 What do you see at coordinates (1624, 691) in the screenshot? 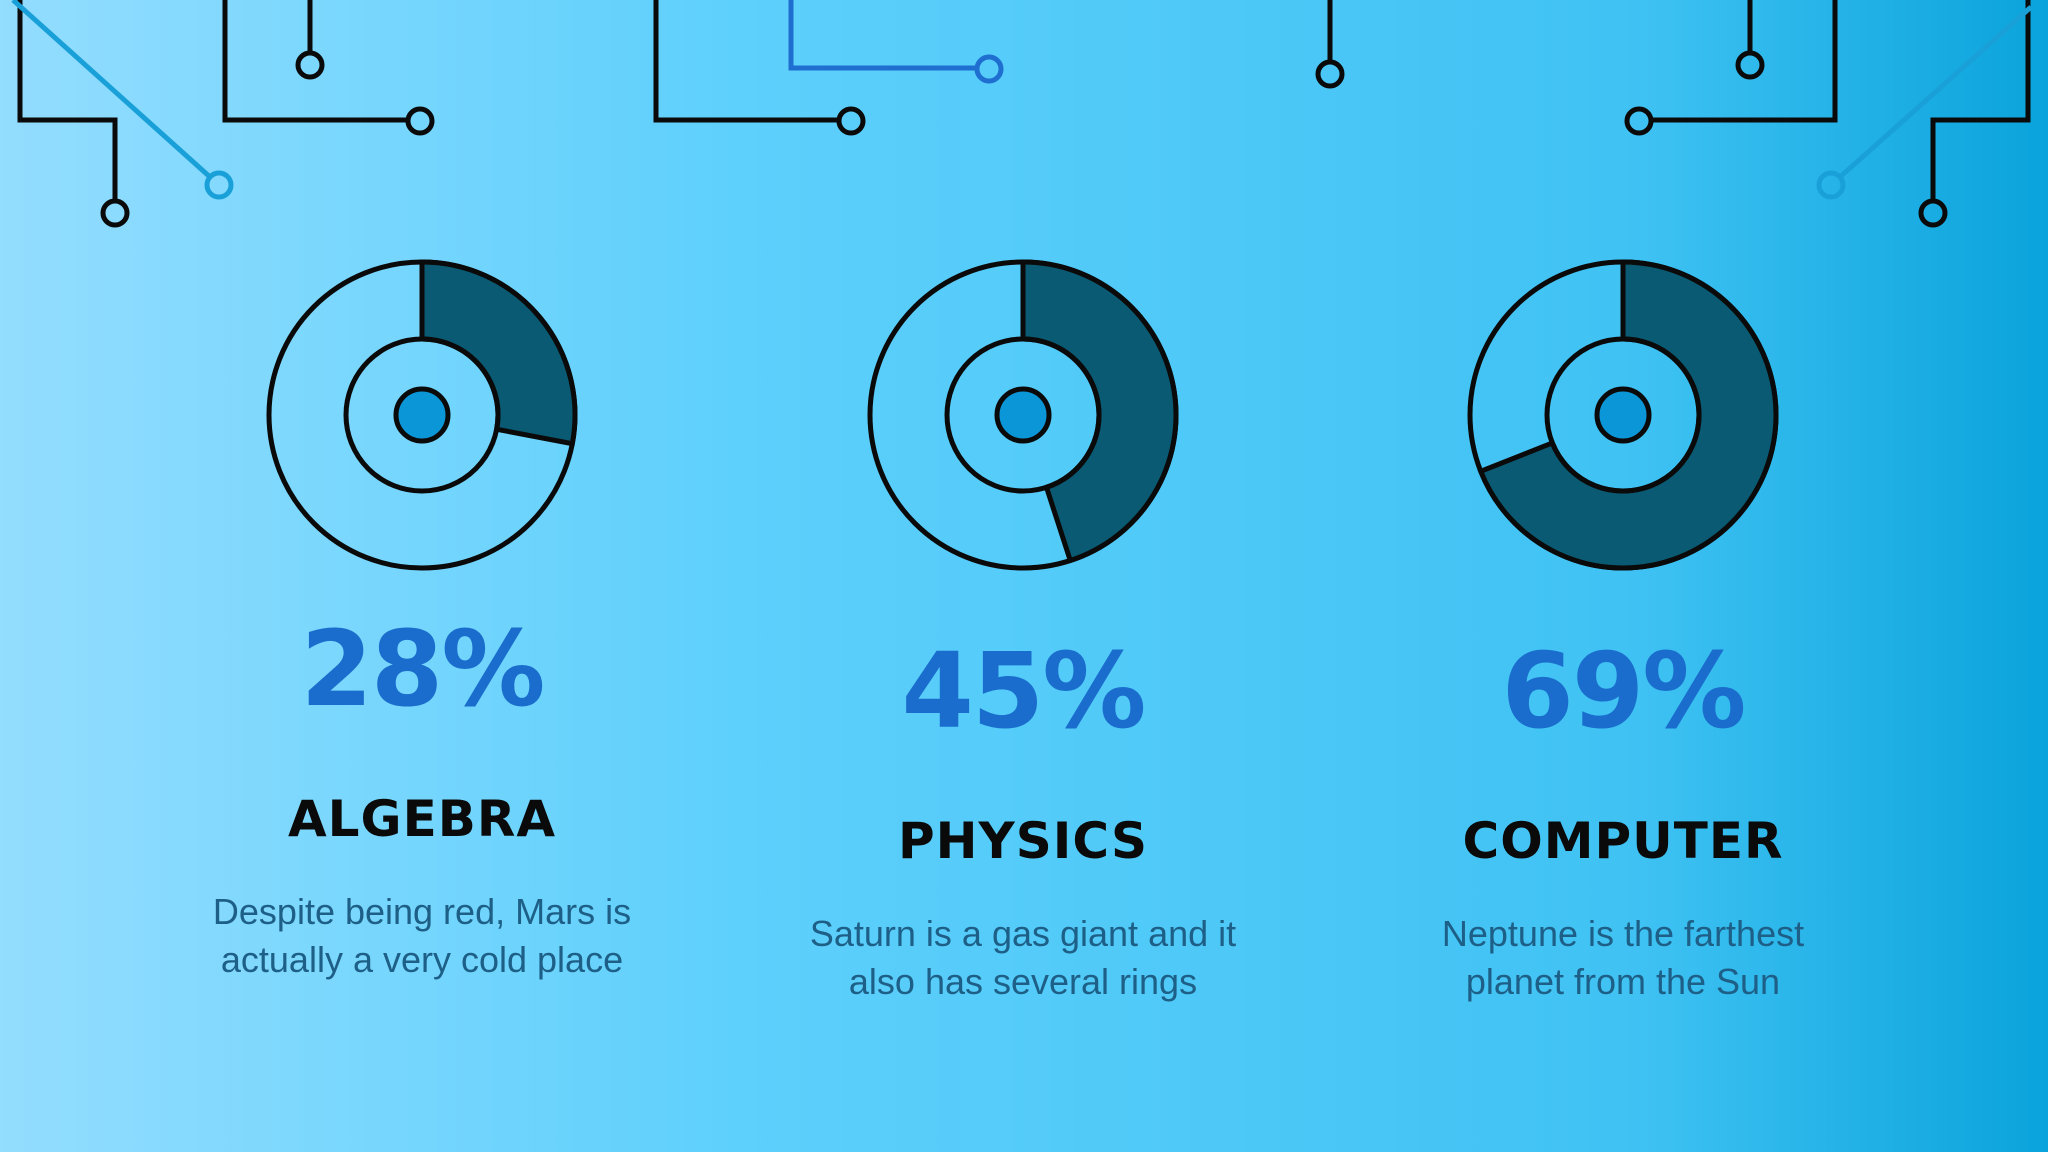
I see `percent-label: 69%` at bounding box center [1624, 691].